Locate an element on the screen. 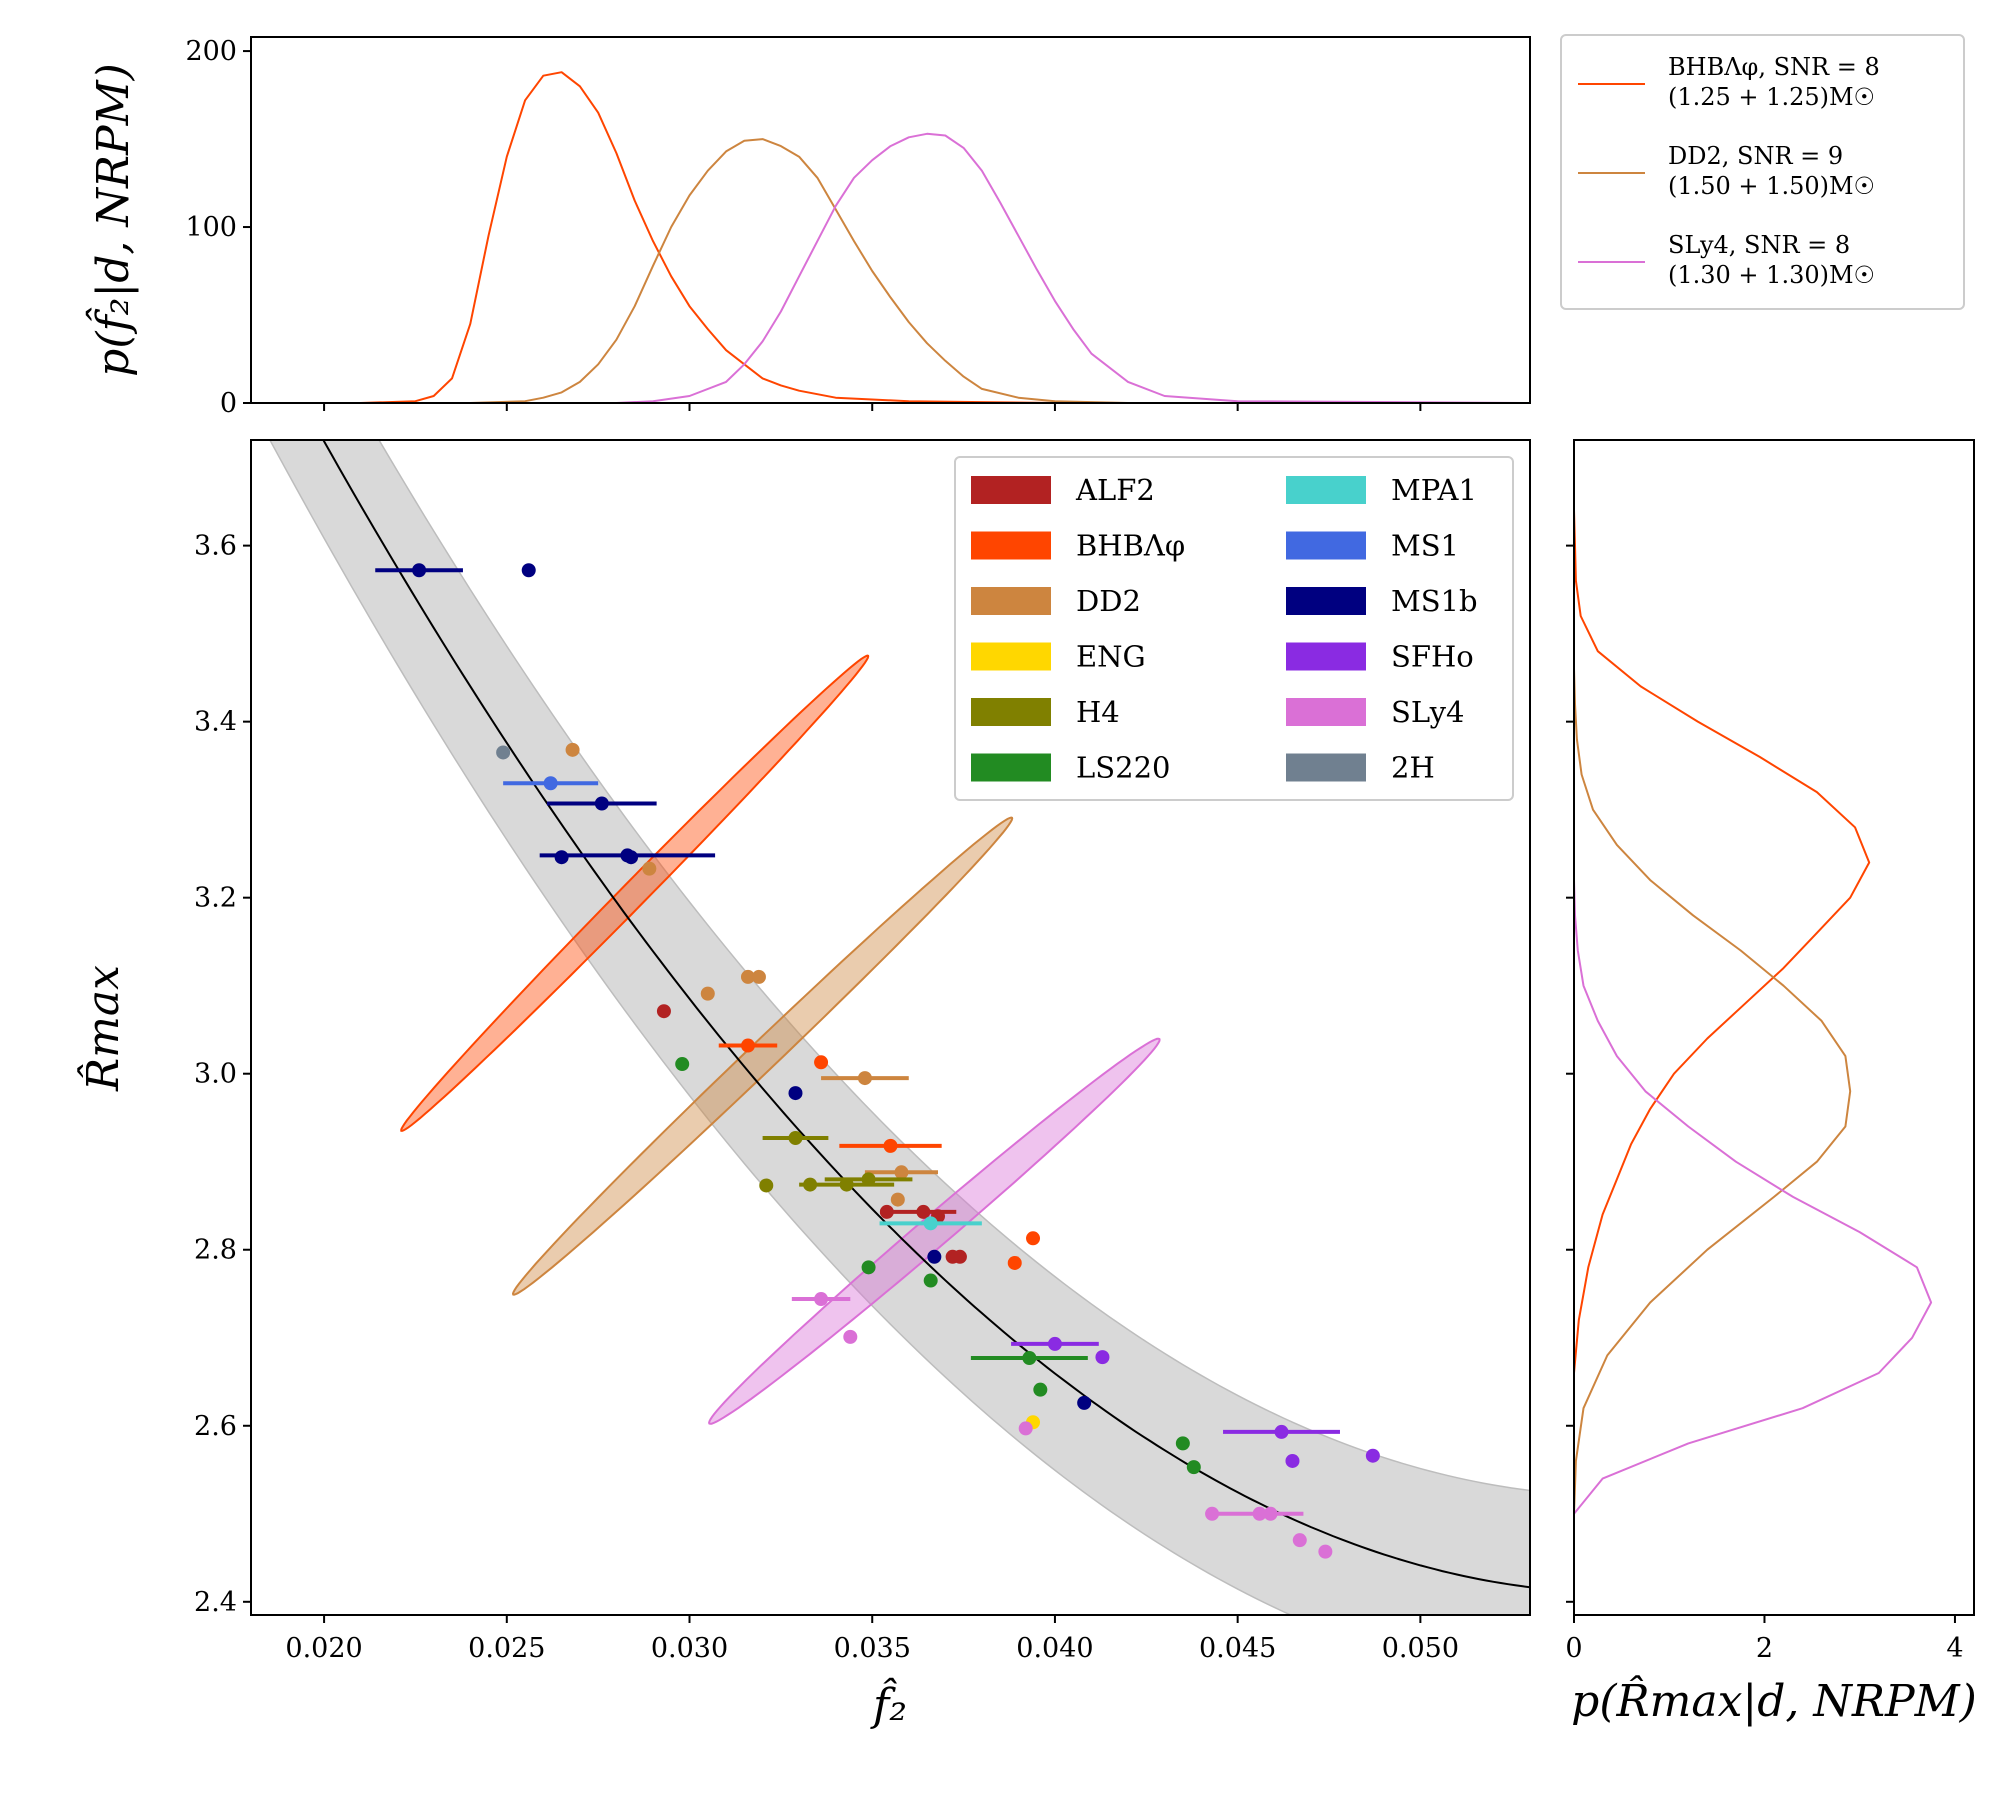 This screenshot has width=1998, height=1800. top-y-tick-label: 200 is located at coordinates (211, 51).